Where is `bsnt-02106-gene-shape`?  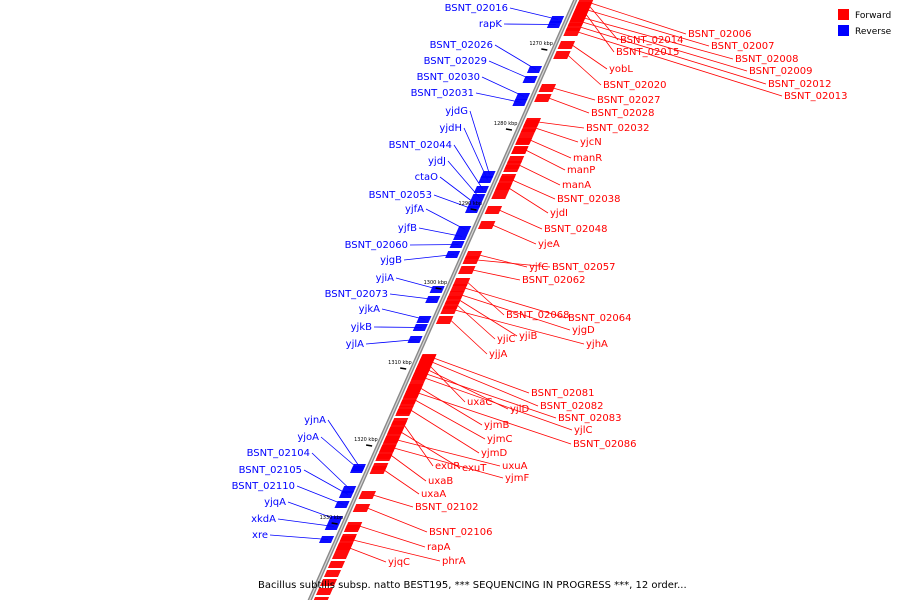
bsnt-02106-gene-shape is located at coordinates (361, 508).